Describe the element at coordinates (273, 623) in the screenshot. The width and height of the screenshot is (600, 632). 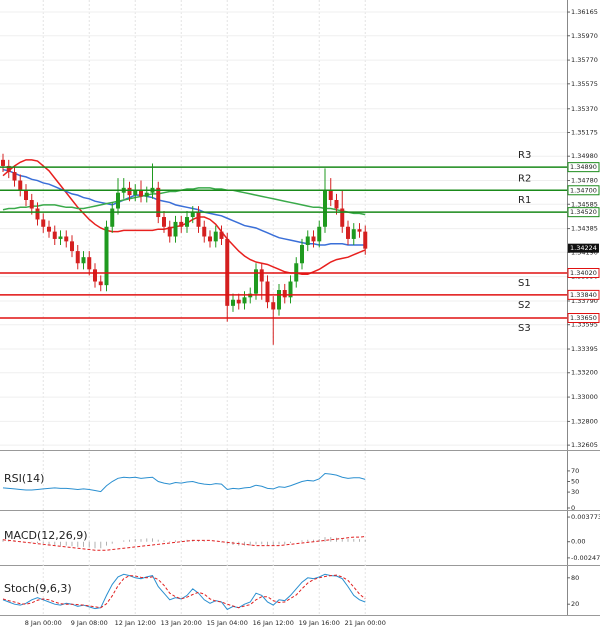
I see `x-tick-label: 16 Jan 12:00` at that location.